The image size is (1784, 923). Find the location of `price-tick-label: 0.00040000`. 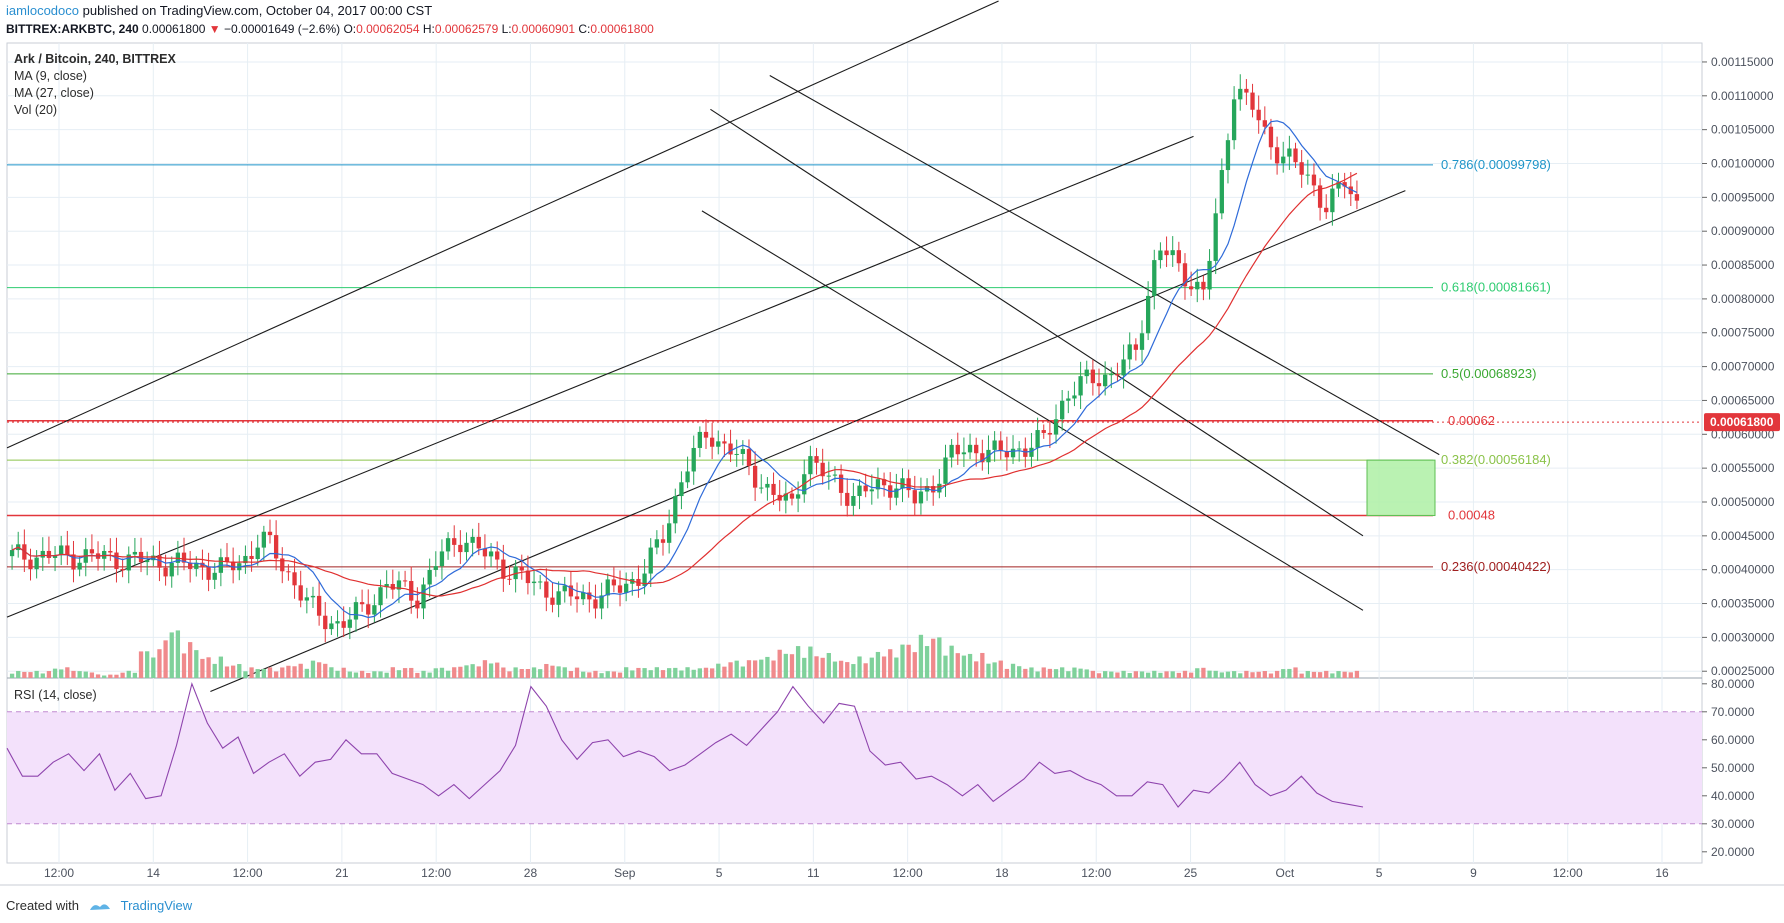

price-tick-label: 0.00040000 is located at coordinates (1743, 570).